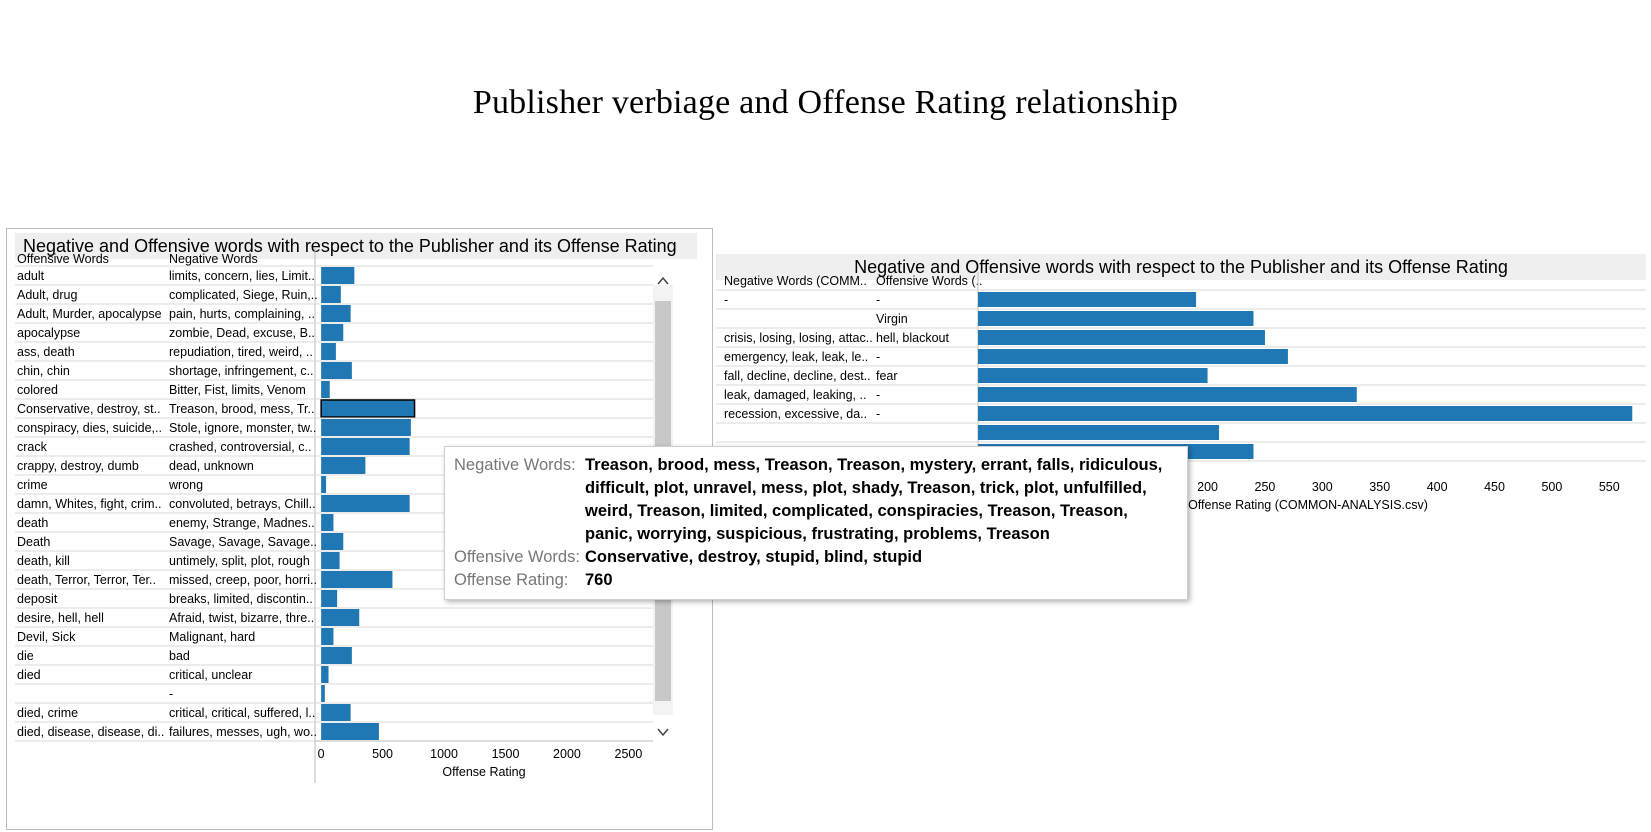 Image resolution: width=1651 pixels, height=832 pixels. I want to click on row-negative-label: pain, hurts, complaining, .., so click(242, 314).